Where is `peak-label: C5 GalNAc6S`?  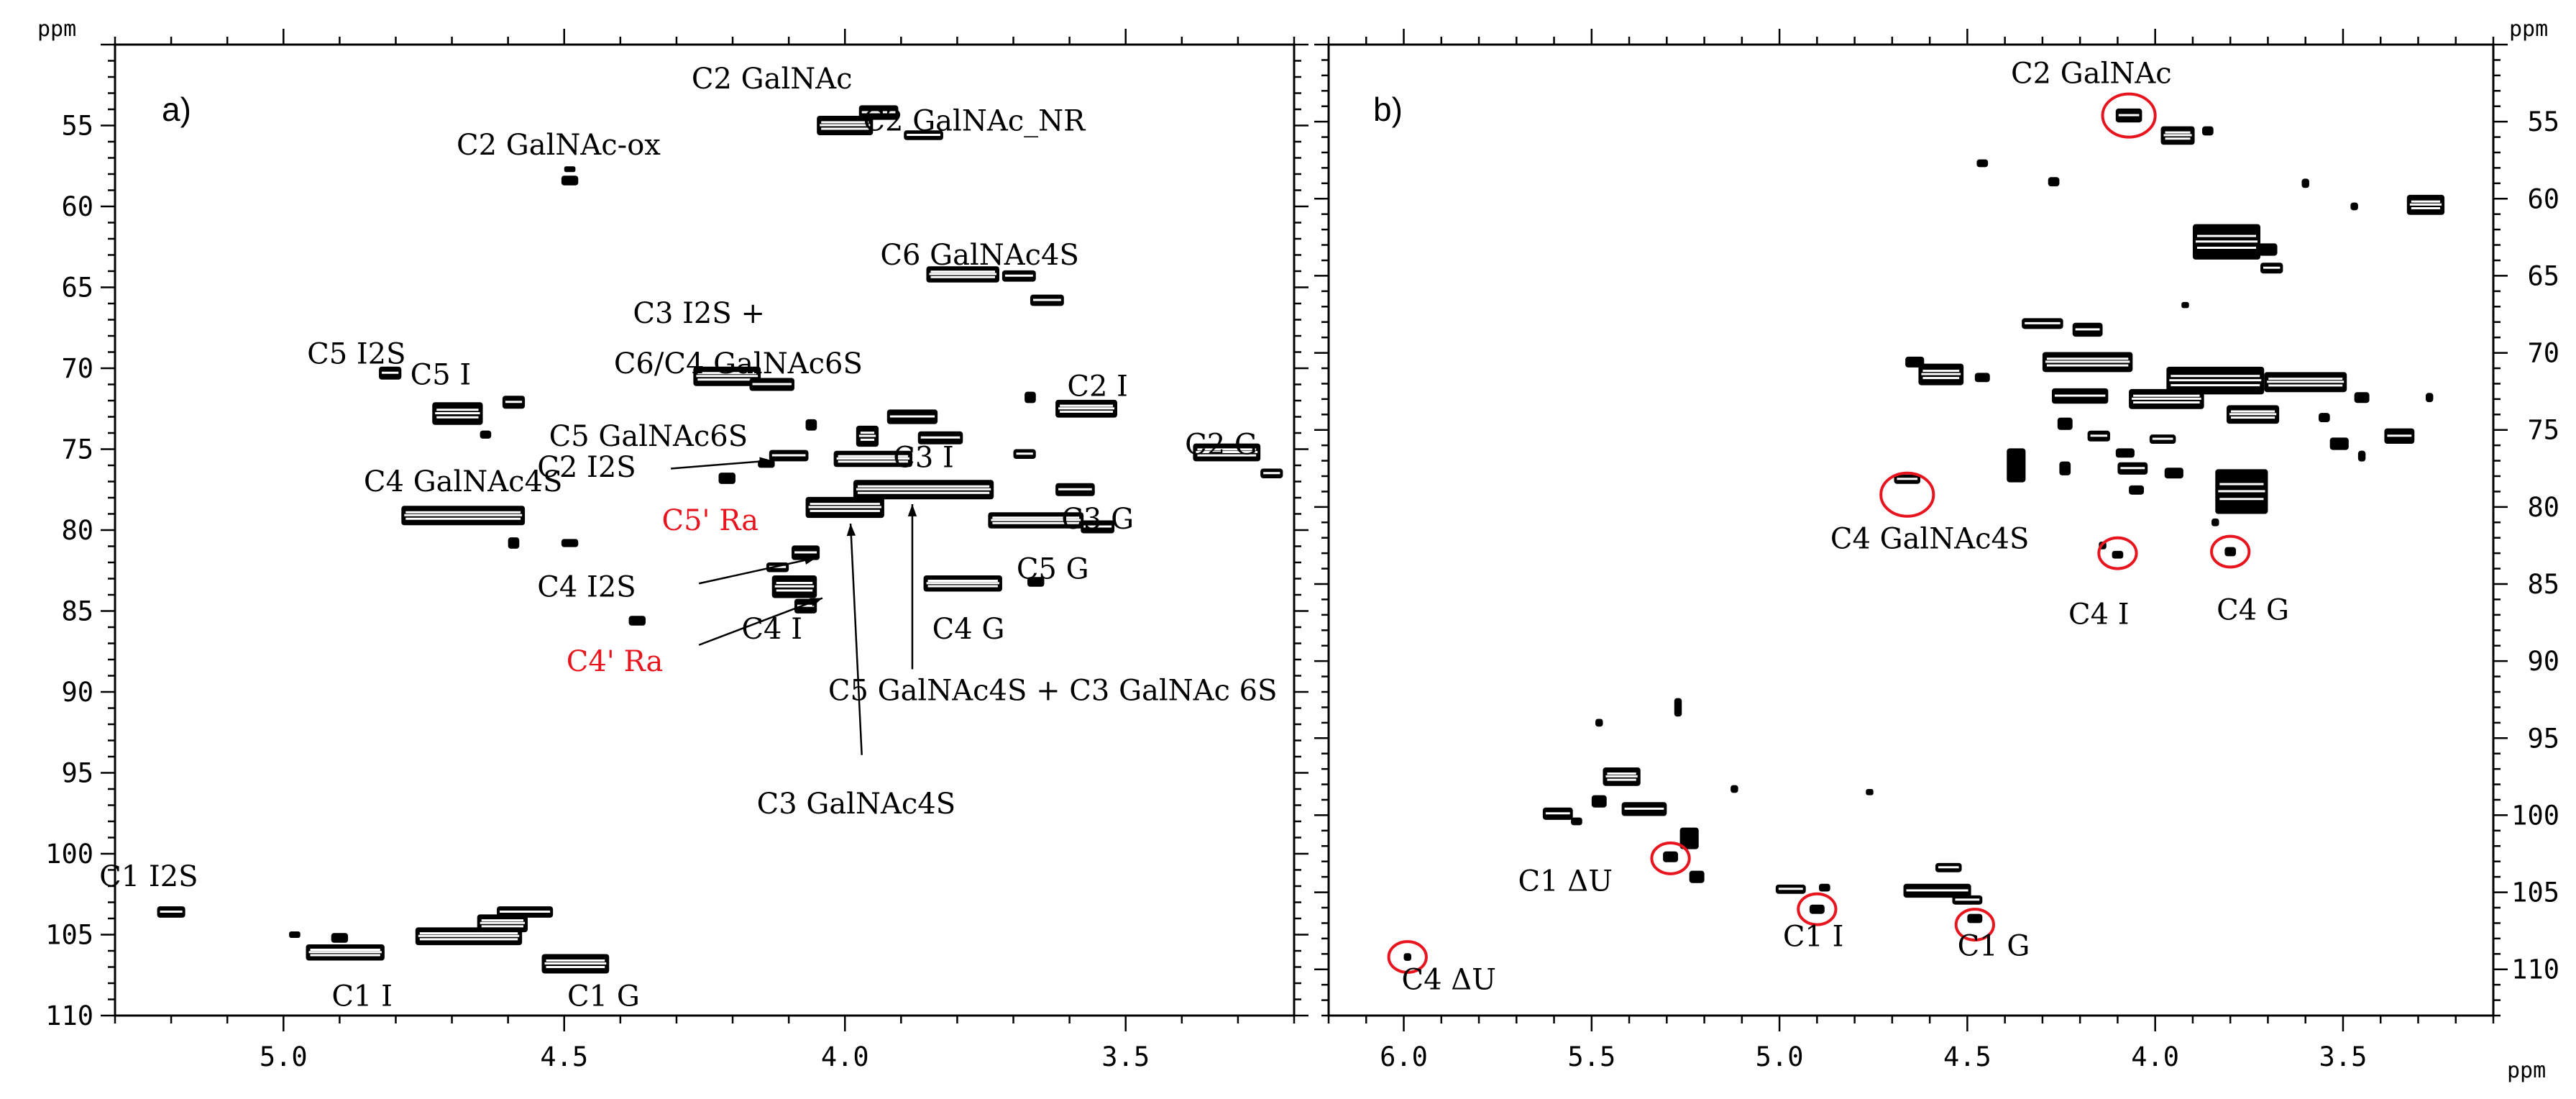 peak-label: C5 GalNAc6S is located at coordinates (648, 437).